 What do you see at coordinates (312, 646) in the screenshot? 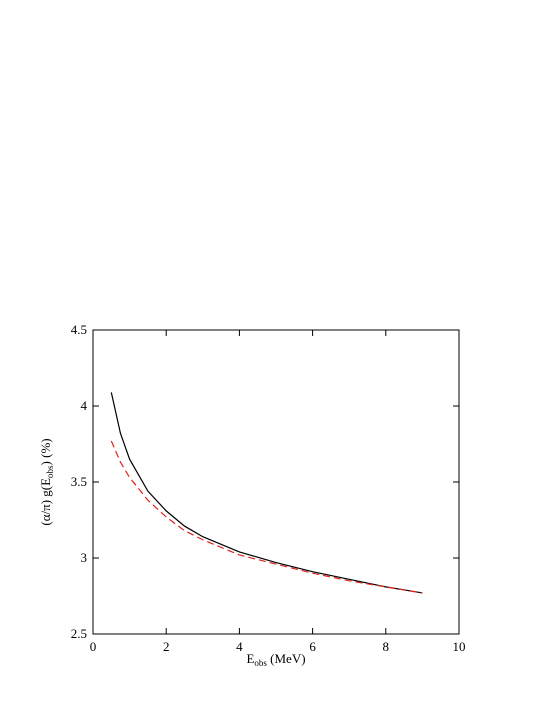
I see `x-tick-label: 6` at bounding box center [312, 646].